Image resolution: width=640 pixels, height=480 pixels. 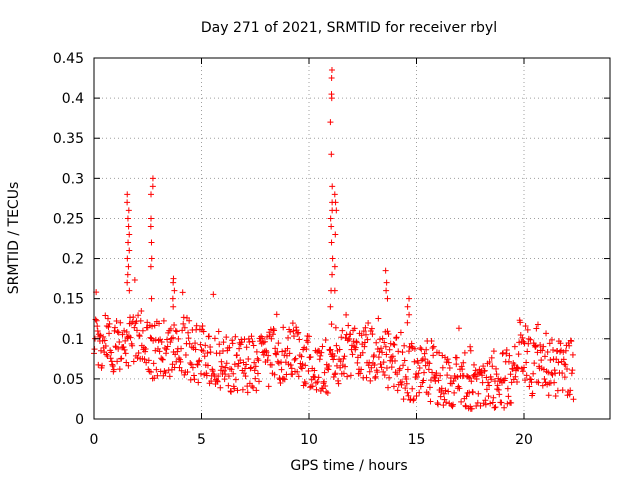 What do you see at coordinates (348, 466) in the screenshot?
I see `x-axis-label: GPS time / hours` at bounding box center [348, 466].